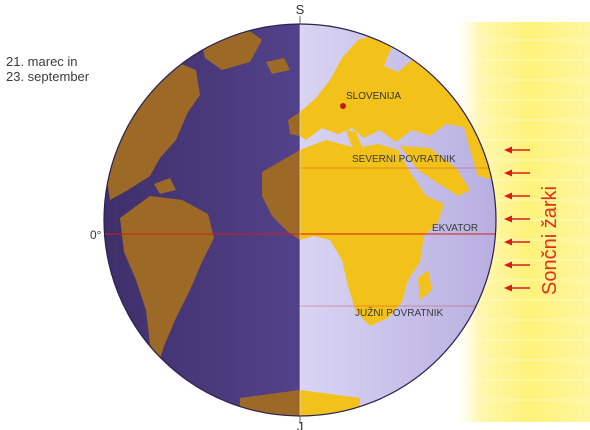 The width and height of the screenshot is (590, 430). What do you see at coordinates (399, 312) in the screenshot?
I see `tropic-south-label: JUŽNI POVRATNIK` at bounding box center [399, 312].